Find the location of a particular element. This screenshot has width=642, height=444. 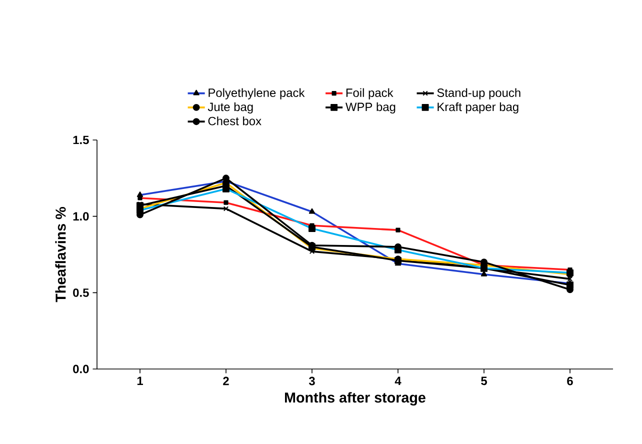

y-tick-label: 0.5 is located at coordinates (81, 292).